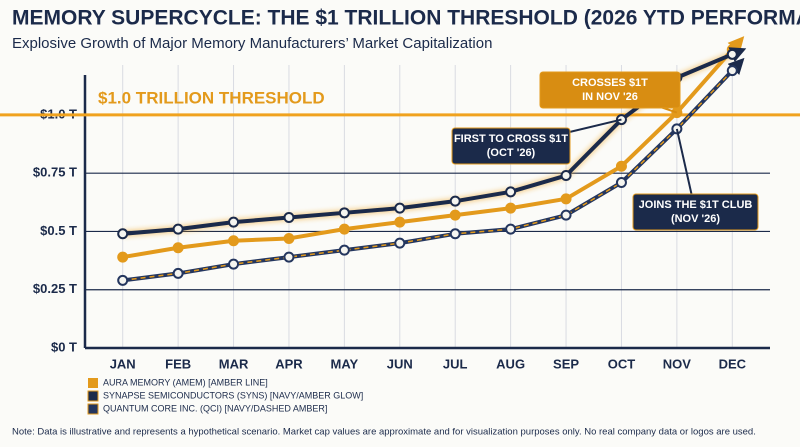 This screenshot has height=447, width=800. I want to click on x-tick-label: MAR, so click(234, 363).